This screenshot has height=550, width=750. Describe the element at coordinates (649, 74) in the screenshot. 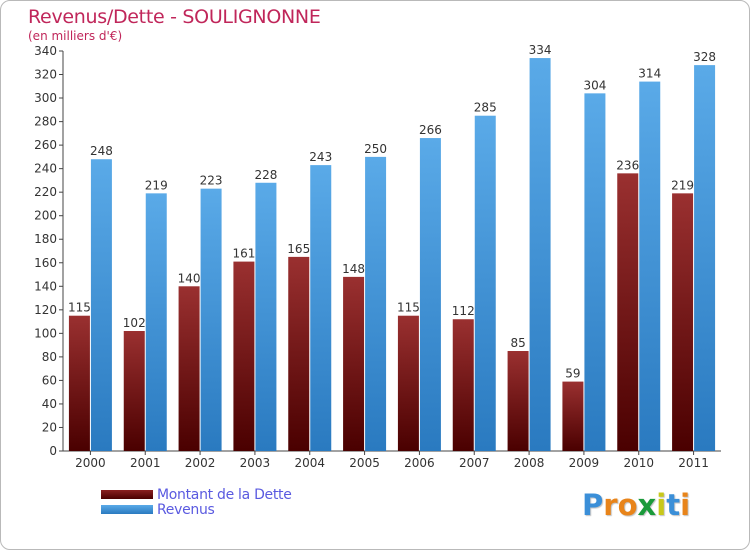

I see `bar-revenus-label: 314` at that location.